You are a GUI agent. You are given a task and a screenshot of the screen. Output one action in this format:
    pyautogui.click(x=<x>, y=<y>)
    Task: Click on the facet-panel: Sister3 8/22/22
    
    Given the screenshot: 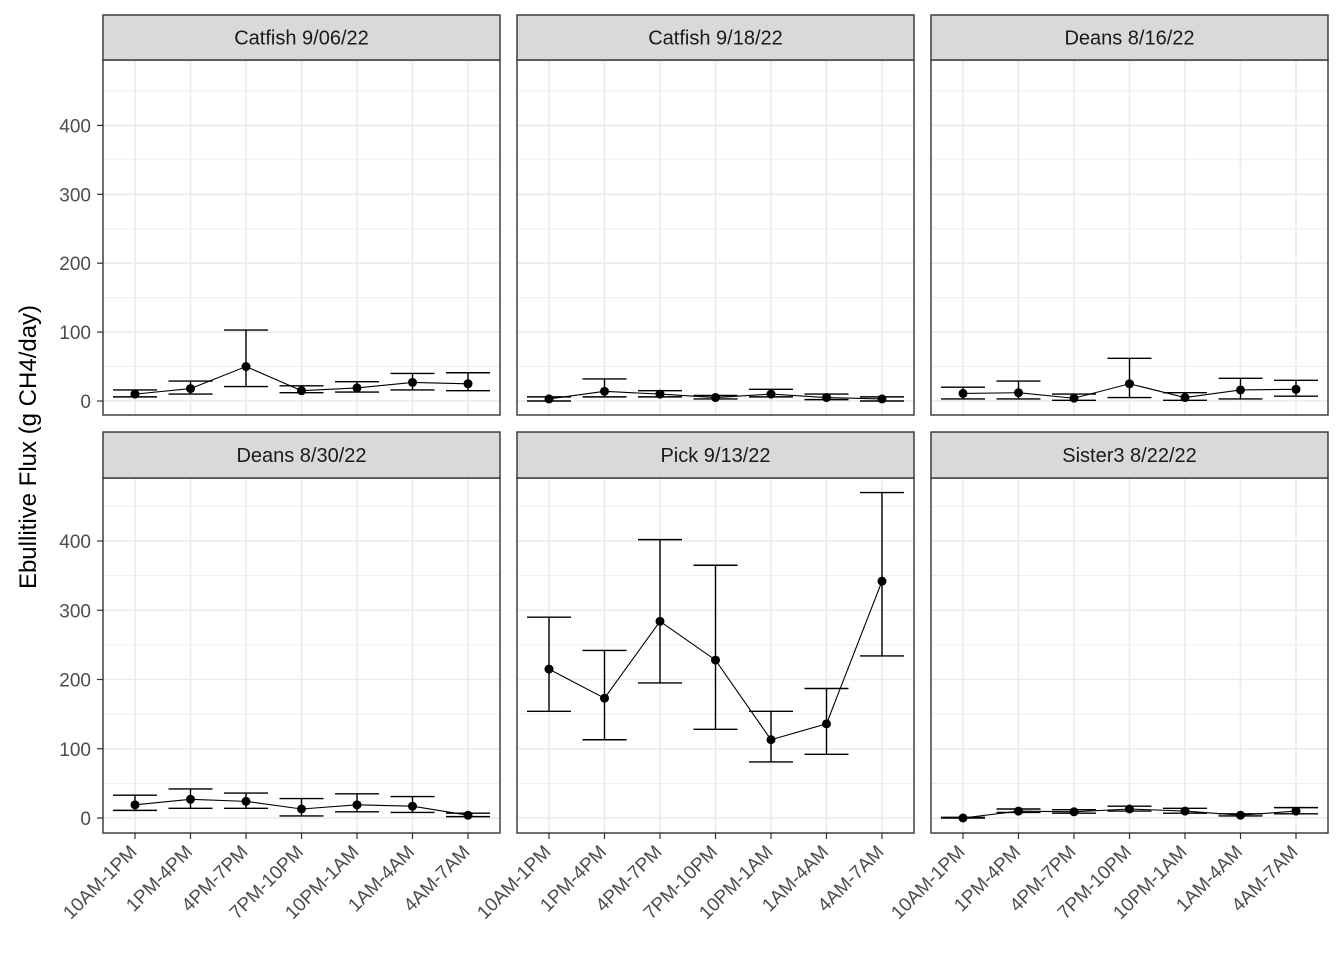 What is the action you would take?
    pyautogui.click(x=1129, y=632)
    